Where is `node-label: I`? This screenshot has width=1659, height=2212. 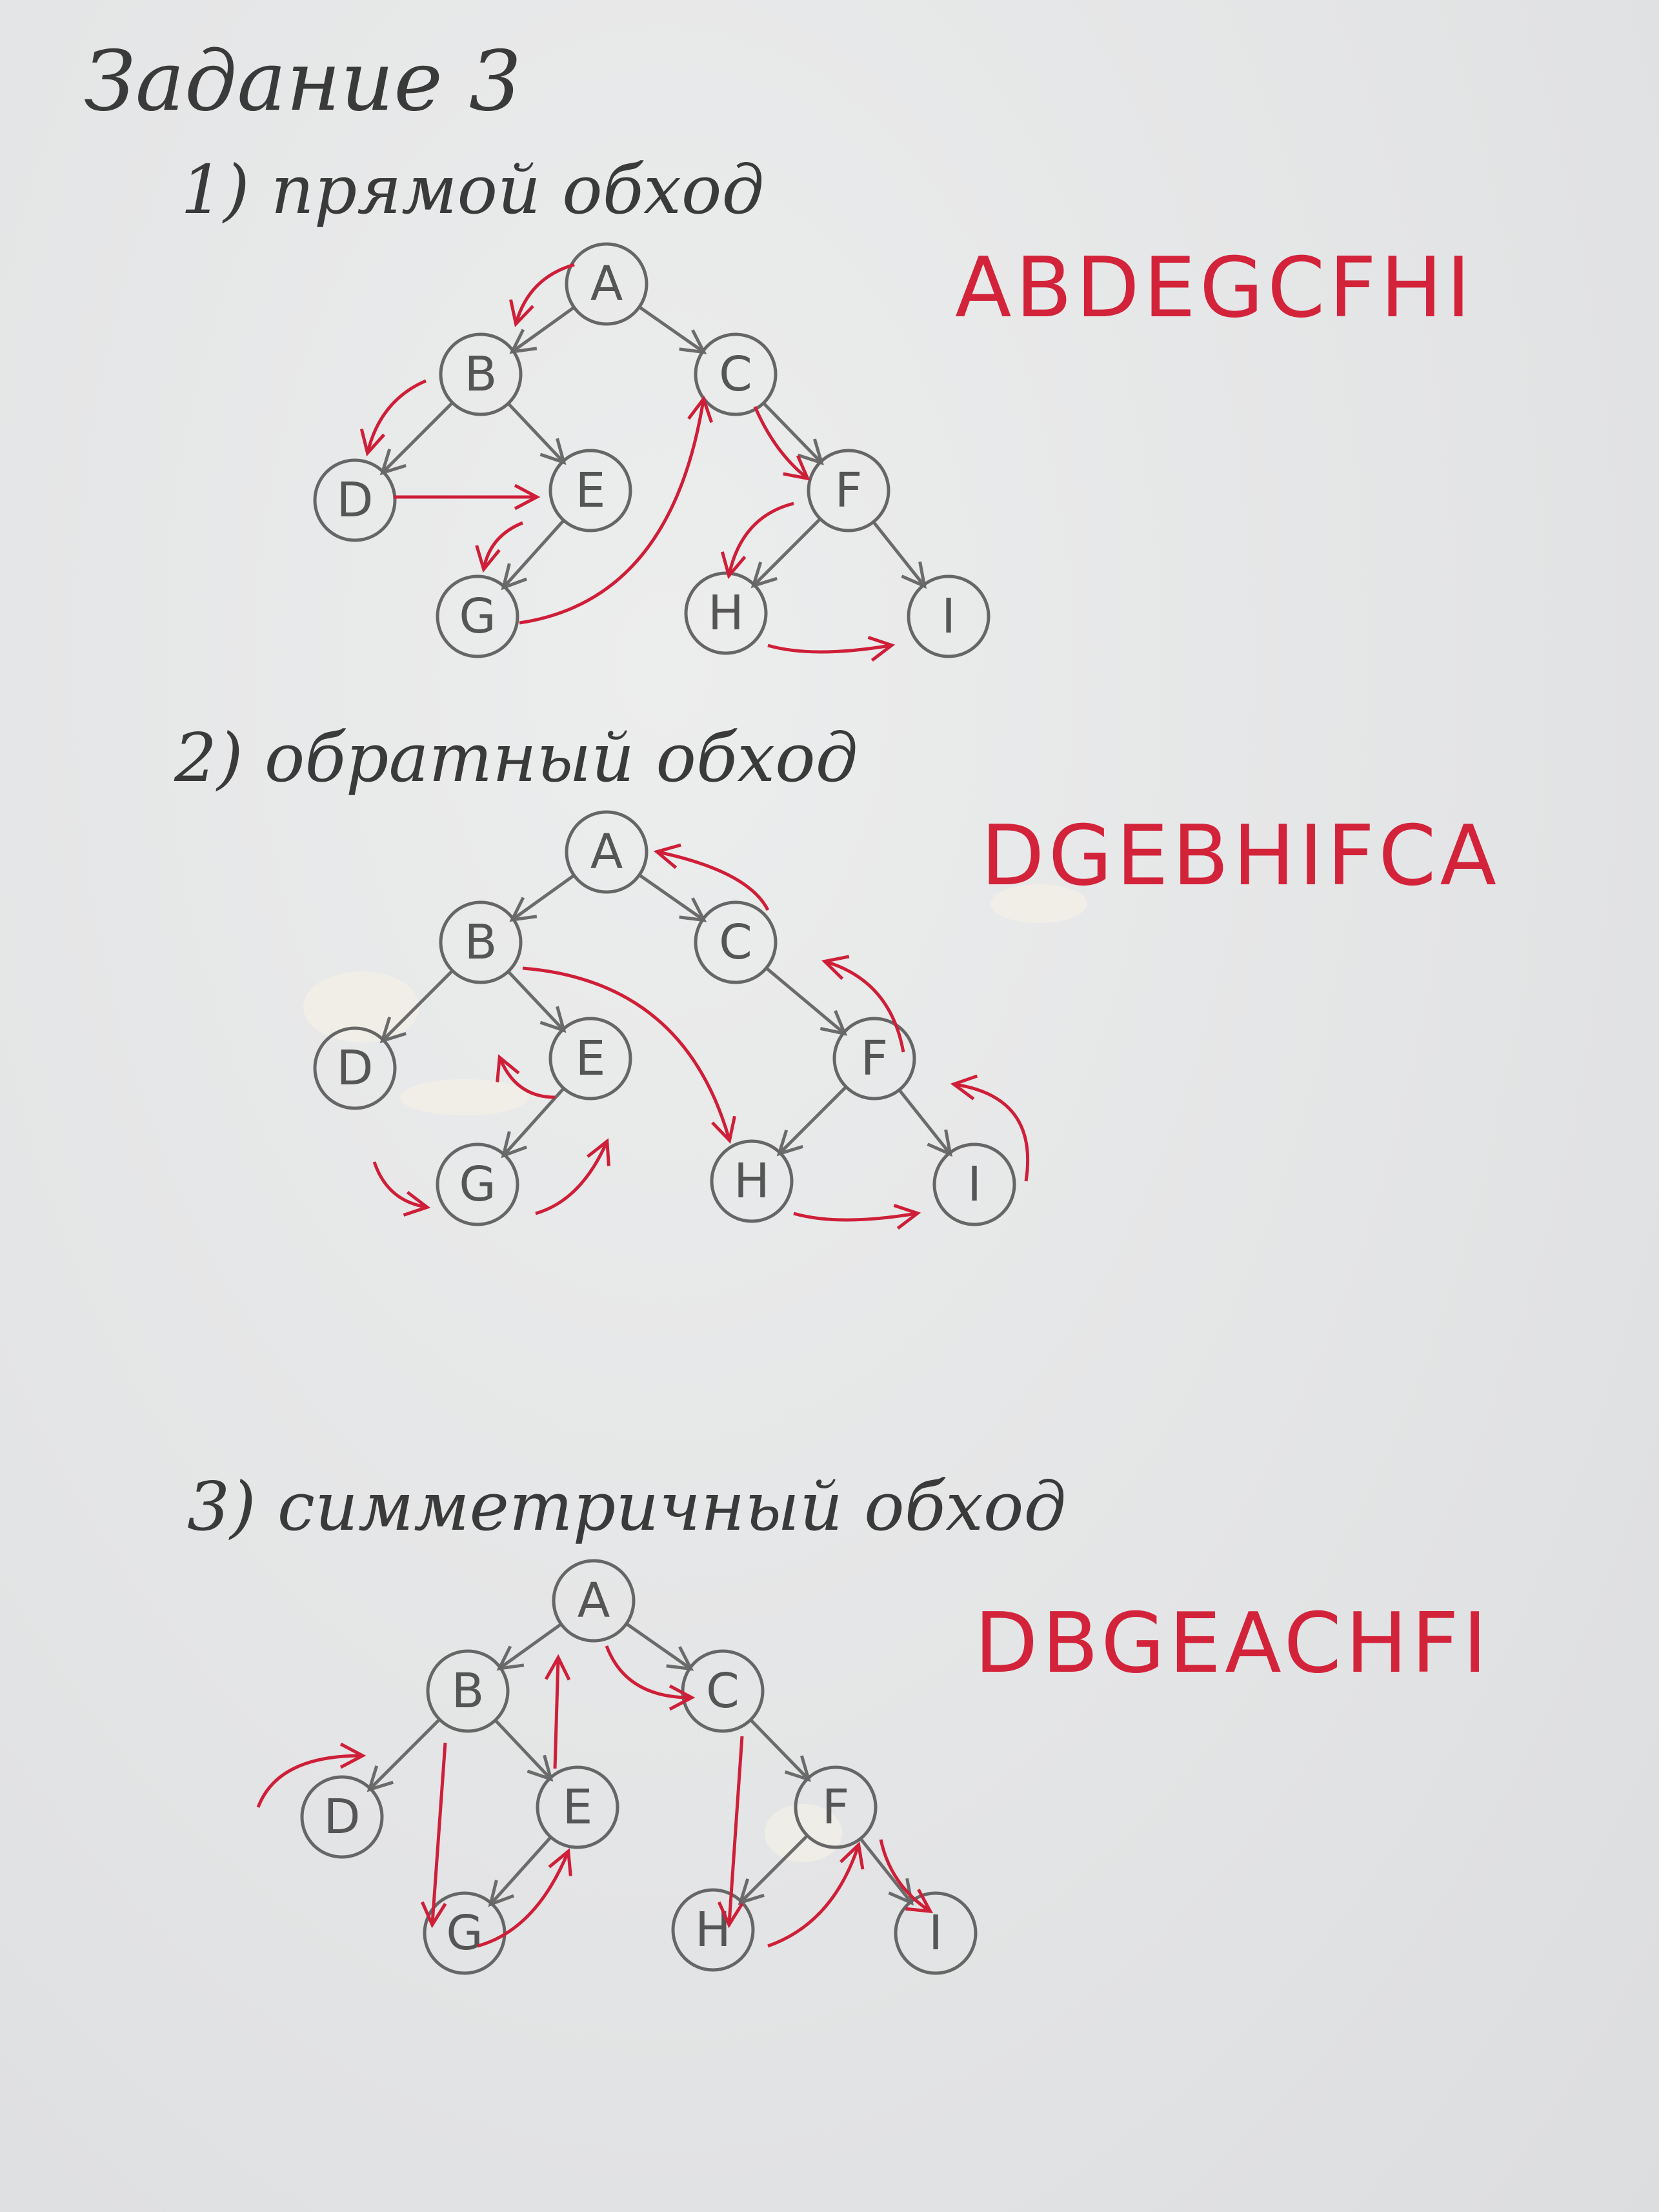 node-label: I is located at coordinates (948, 616).